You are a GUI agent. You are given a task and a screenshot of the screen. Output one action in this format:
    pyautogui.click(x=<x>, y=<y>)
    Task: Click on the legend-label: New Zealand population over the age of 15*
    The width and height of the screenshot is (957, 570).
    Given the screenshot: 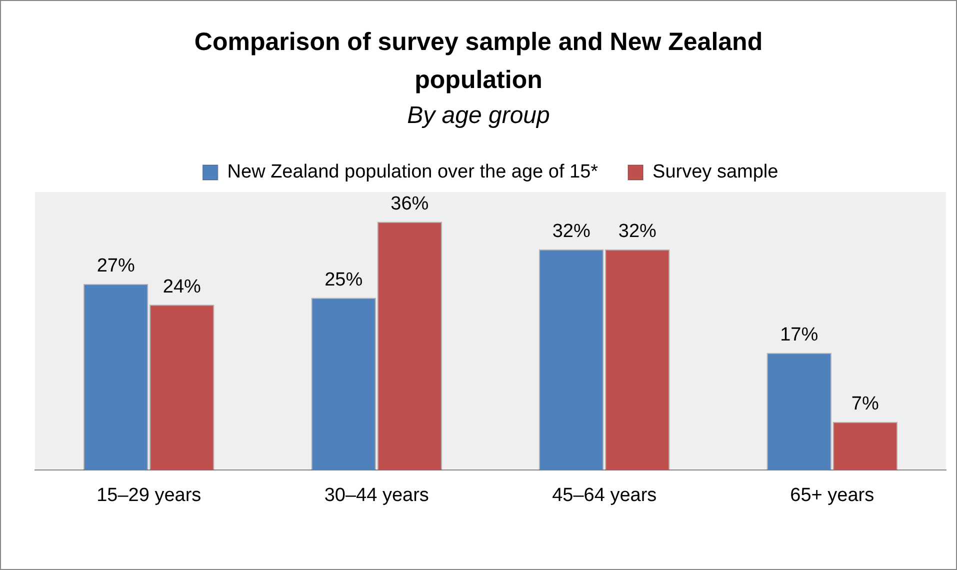 What is the action you would take?
    pyautogui.click(x=413, y=172)
    